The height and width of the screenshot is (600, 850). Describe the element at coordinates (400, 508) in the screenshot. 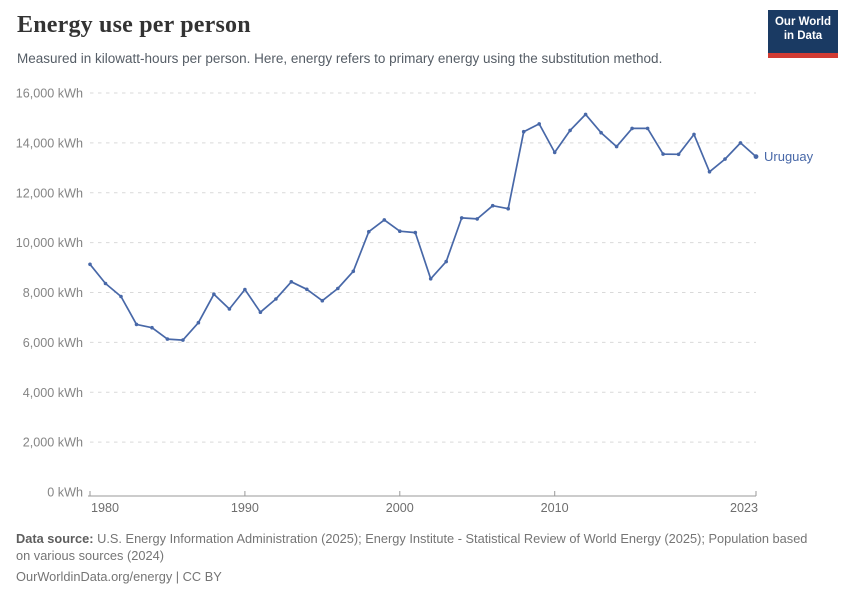

I see `x-axis-label: 2000` at that location.